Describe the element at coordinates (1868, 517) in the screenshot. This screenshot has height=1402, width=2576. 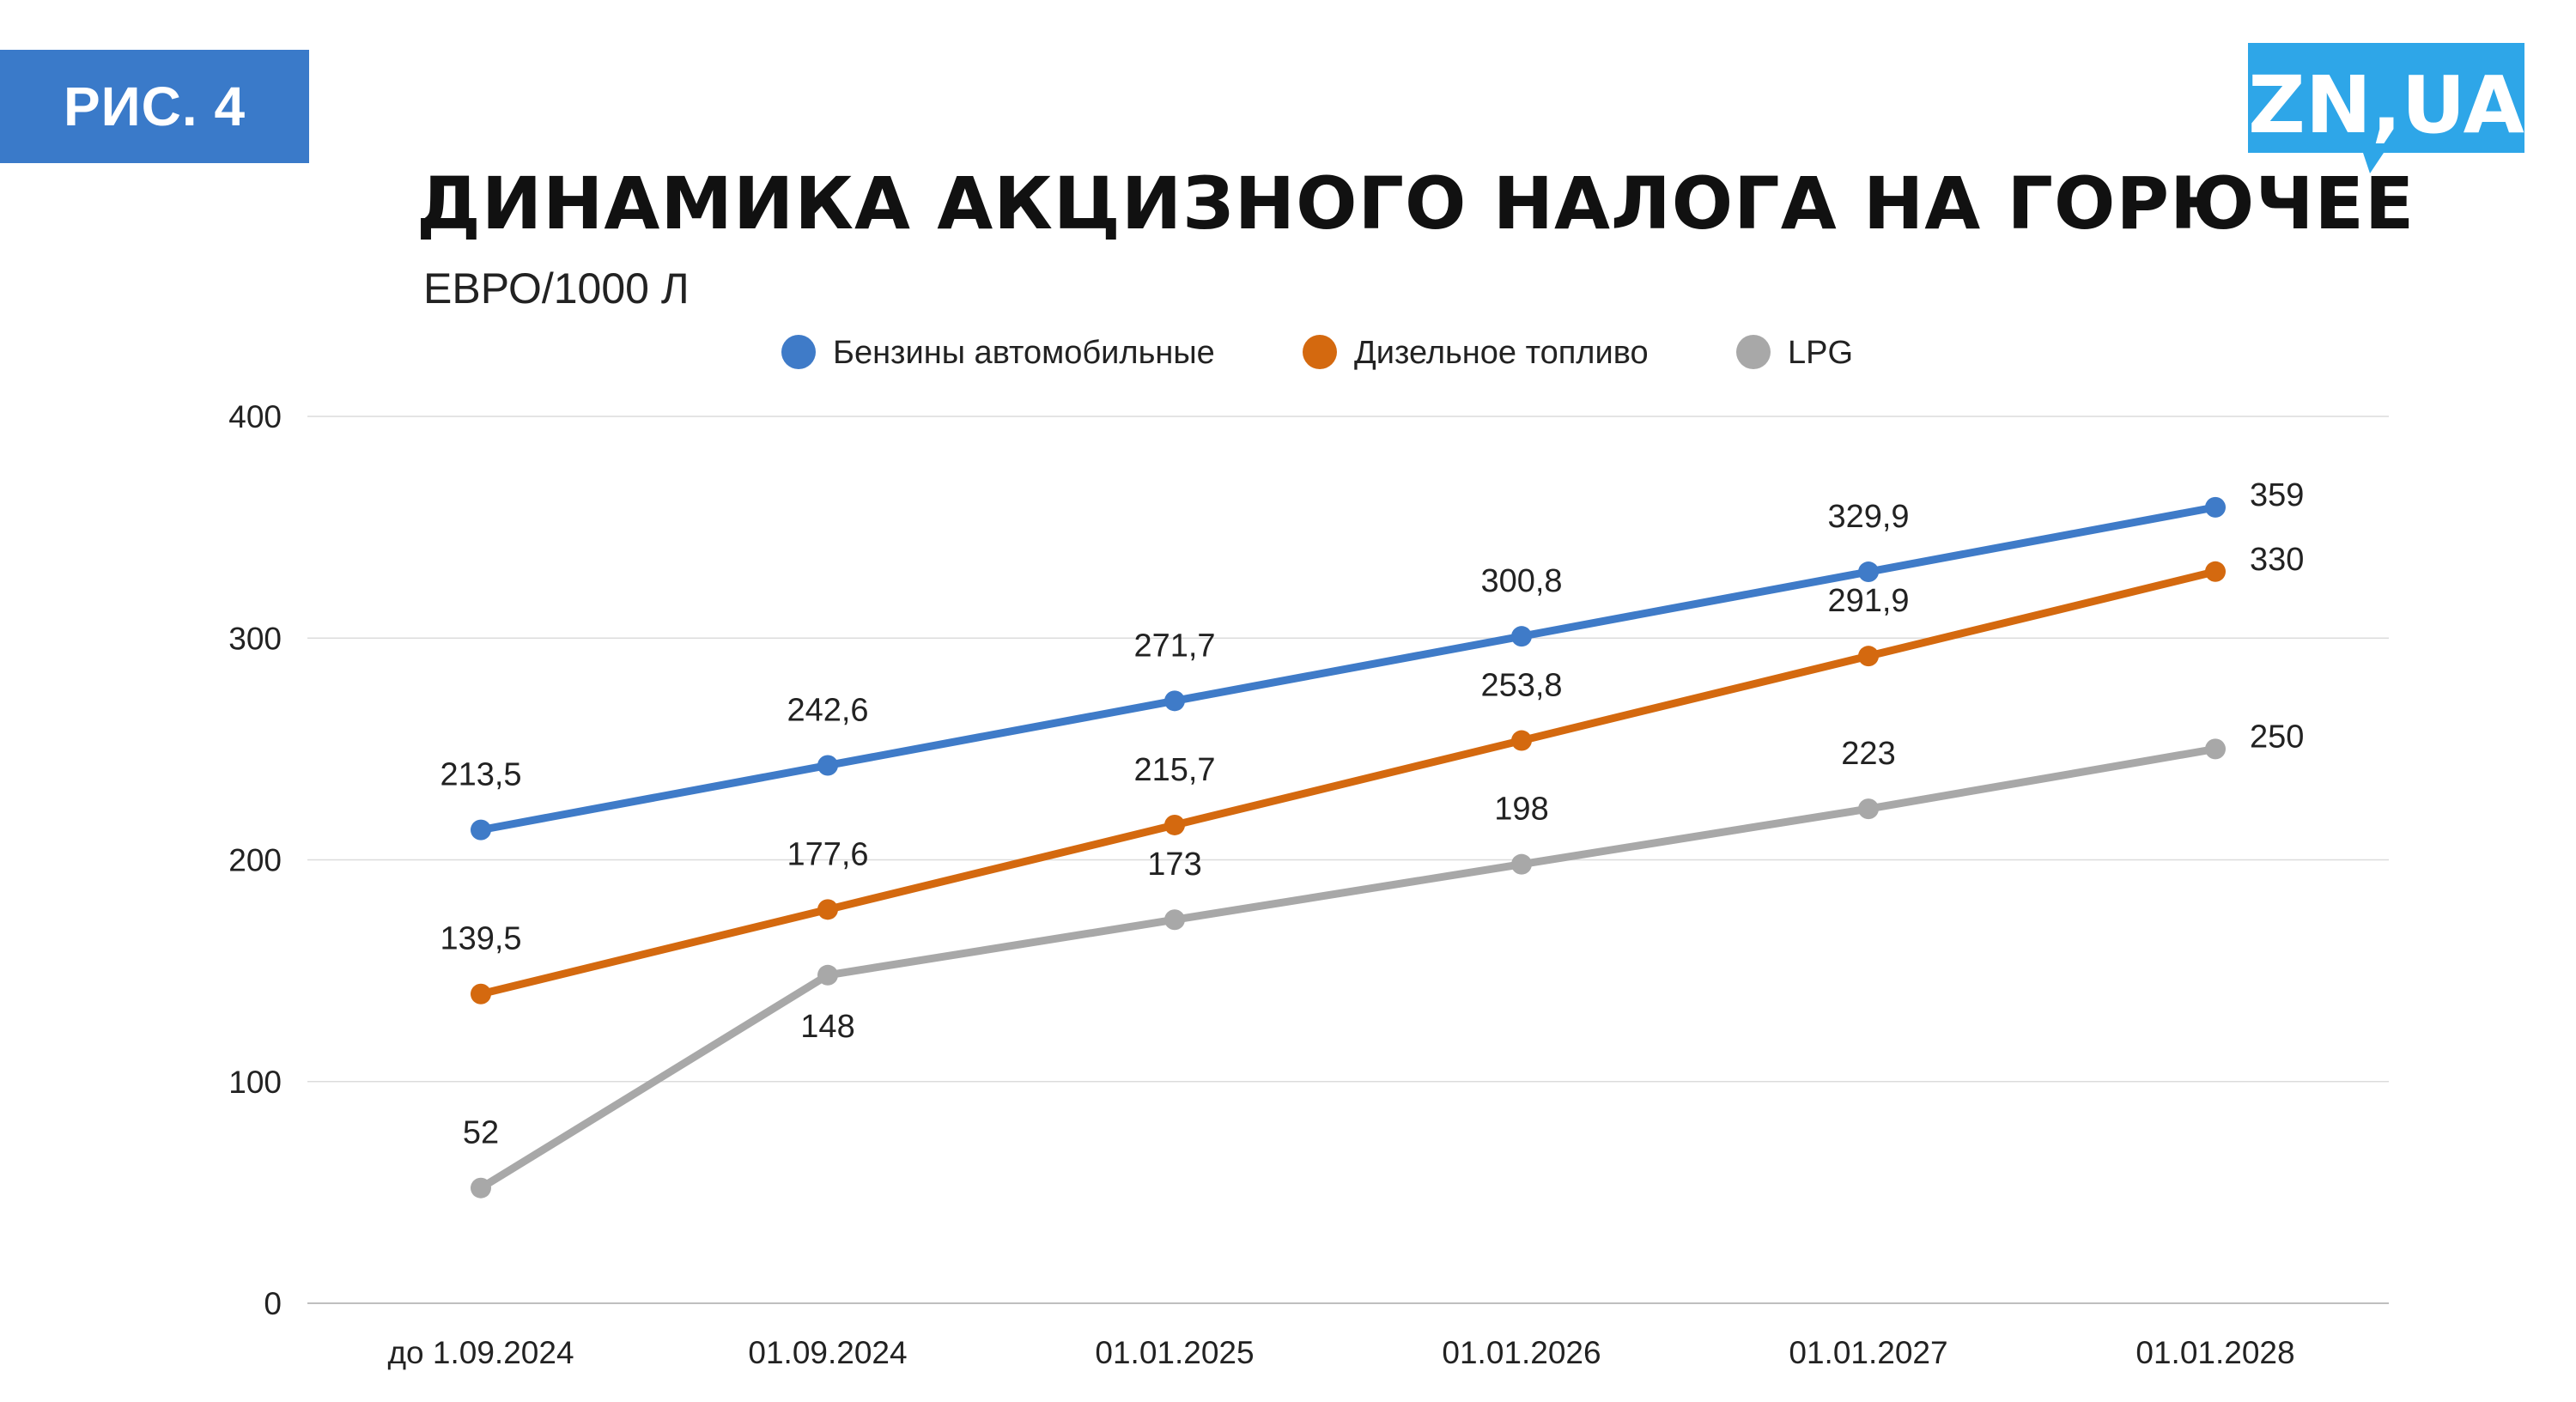
I see `data-label: 329,9` at that location.